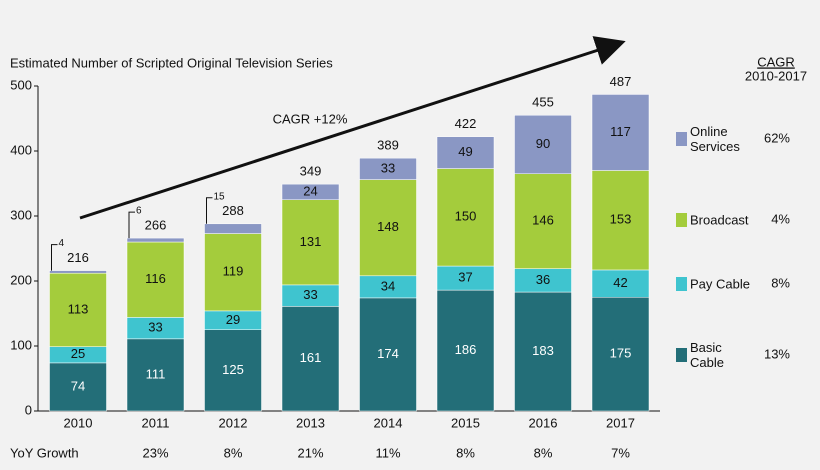  I want to click on legend-label: Broadcast, so click(719, 220).